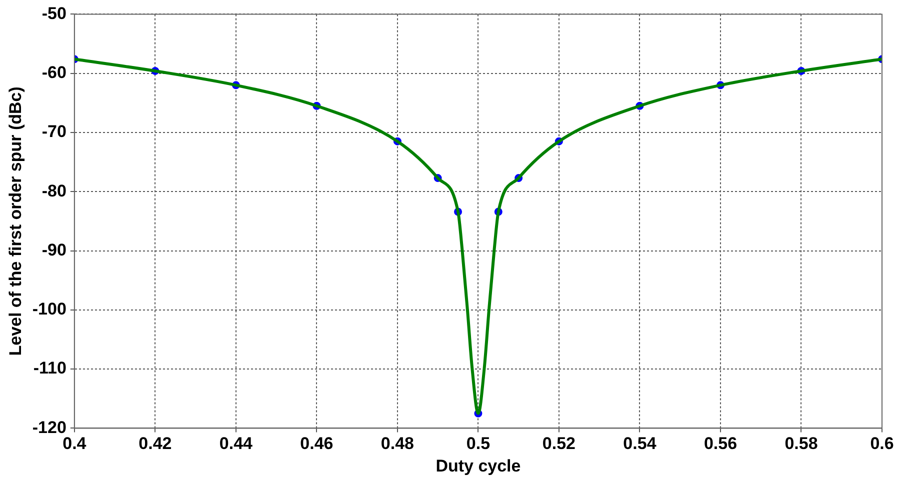 The height and width of the screenshot is (477, 906). What do you see at coordinates (478, 444) in the screenshot?
I see `x-tick-label: 0.5` at bounding box center [478, 444].